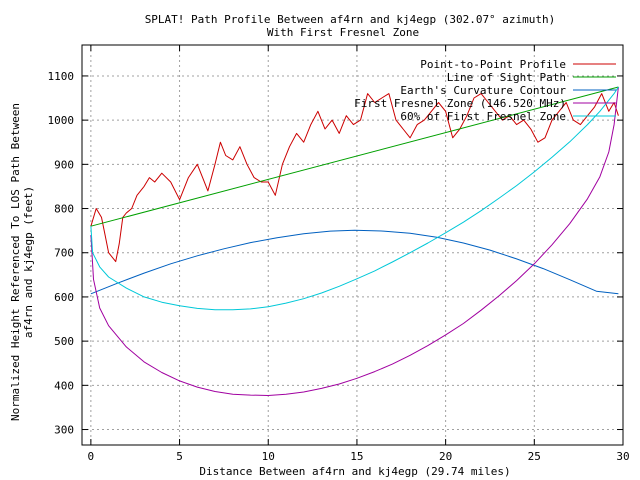 The image size is (640, 480). What do you see at coordinates (483, 90) in the screenshot?
I see `legend-label: Earth's Curvature Contour` at bounding box center [483, 90].